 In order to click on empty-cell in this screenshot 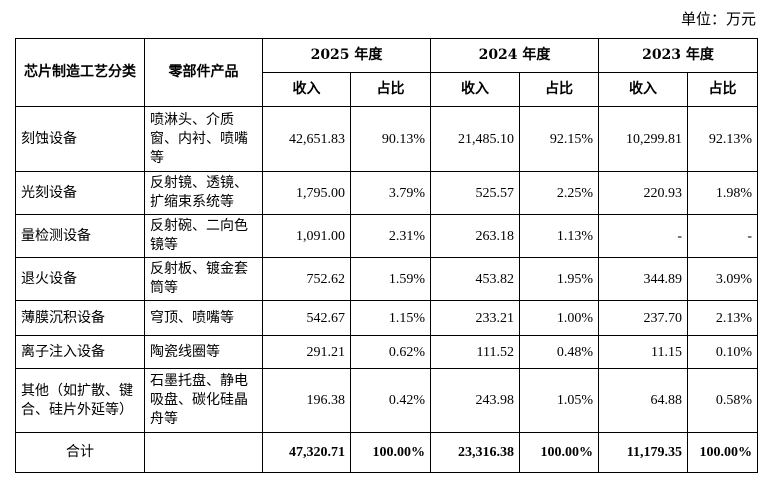, I will do `click(203, 452)`.